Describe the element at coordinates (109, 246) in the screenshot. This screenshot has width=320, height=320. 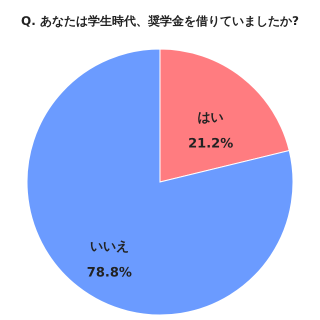
I see `slice-label: いいえ` at that location.